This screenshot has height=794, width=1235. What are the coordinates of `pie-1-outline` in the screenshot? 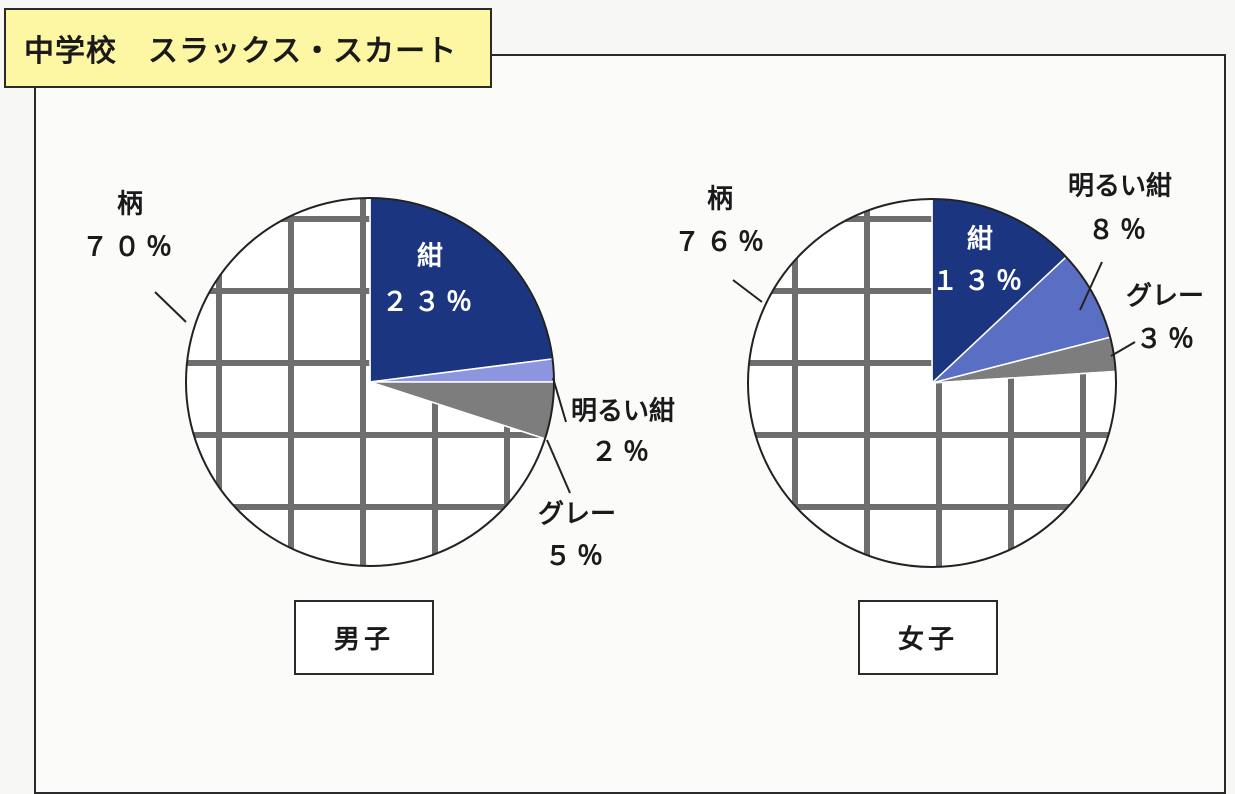 It's located at (932, 383).